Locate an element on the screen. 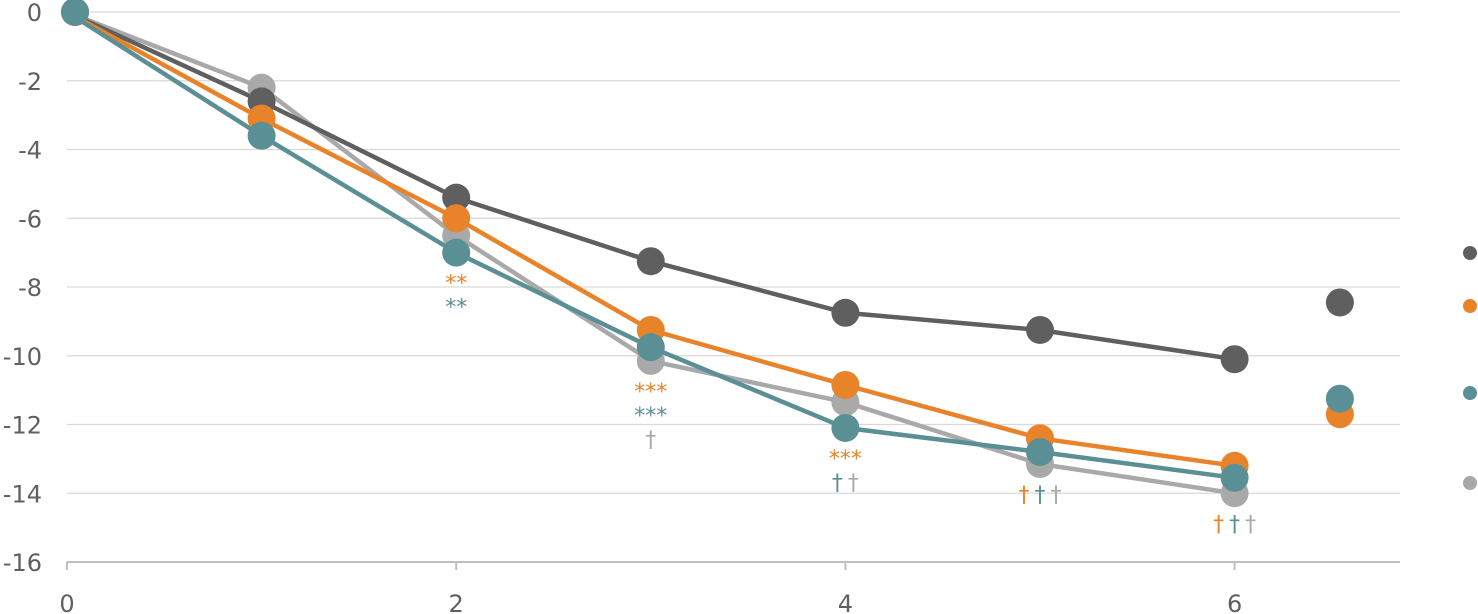  y-tick-label: -2 is located at coordinates (30, 82).